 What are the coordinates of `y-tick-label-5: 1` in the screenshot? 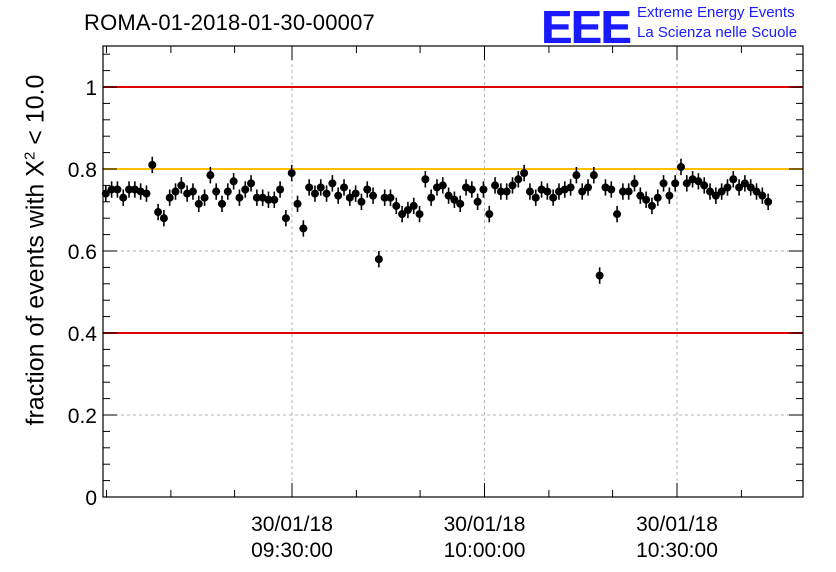 It's located at (91, 88).